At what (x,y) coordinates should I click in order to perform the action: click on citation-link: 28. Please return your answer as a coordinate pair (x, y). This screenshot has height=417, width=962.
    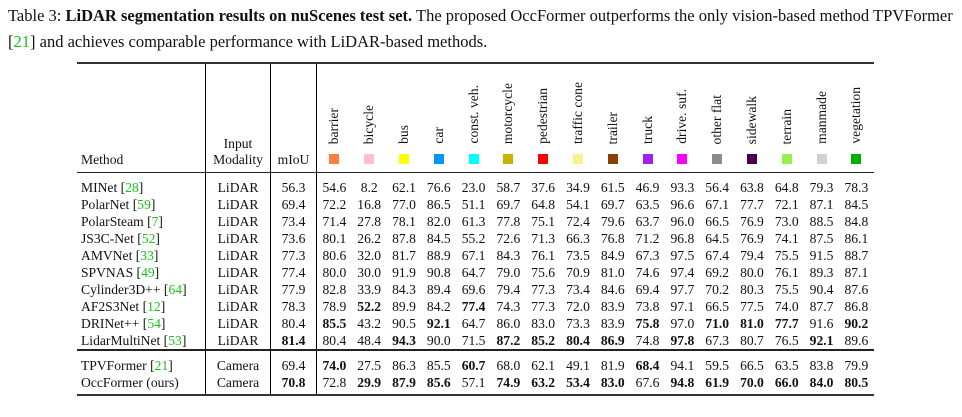
    Looking at the image, I should click on (132, 187).